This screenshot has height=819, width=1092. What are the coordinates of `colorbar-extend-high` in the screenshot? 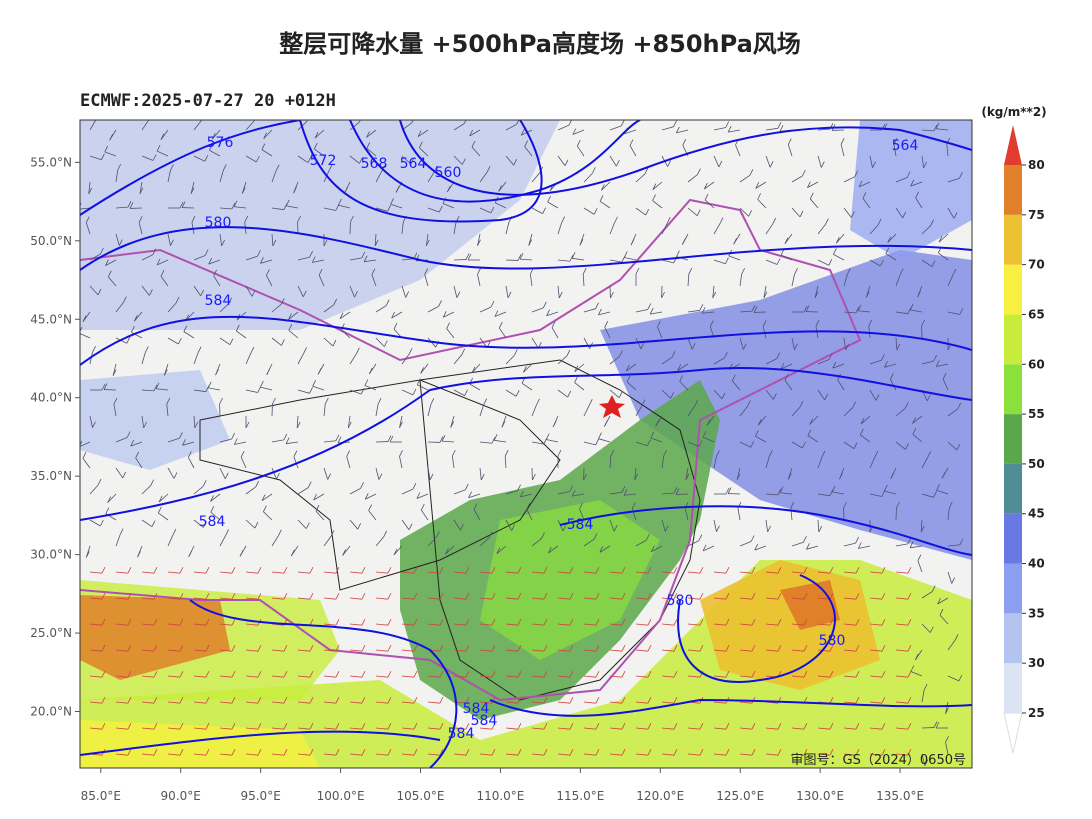 It's located at (1013, 145).